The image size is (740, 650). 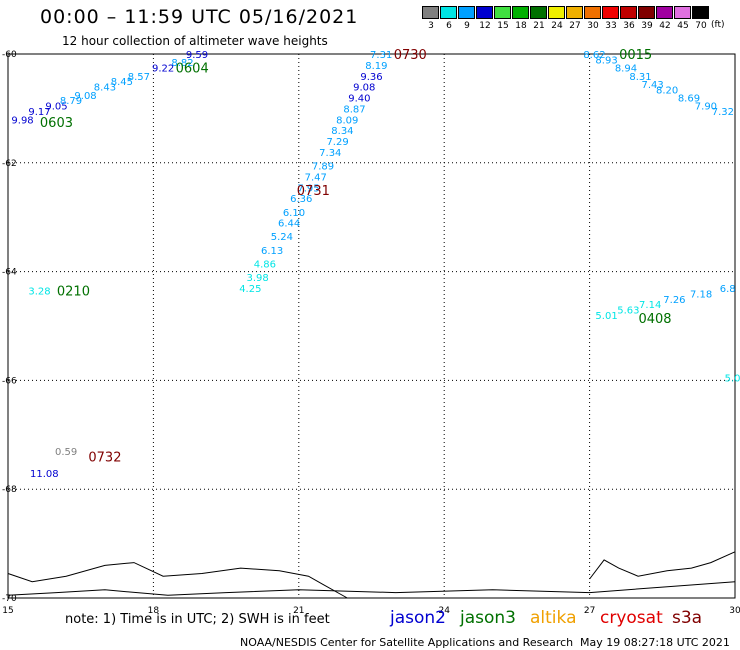 What do you see at coordinates (654, 319) in the screenshot?
I see `pass-time-label: 0408` at bounding box center [654, 319].